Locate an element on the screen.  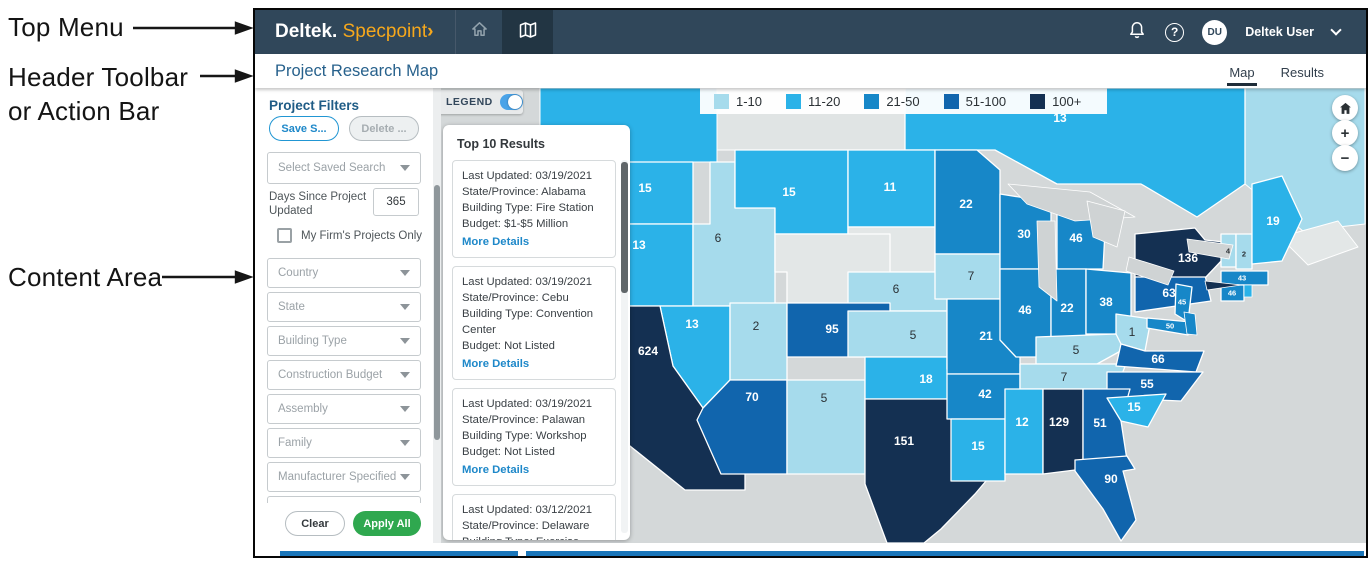
map-state-KS is located at coordinates (897, 334).